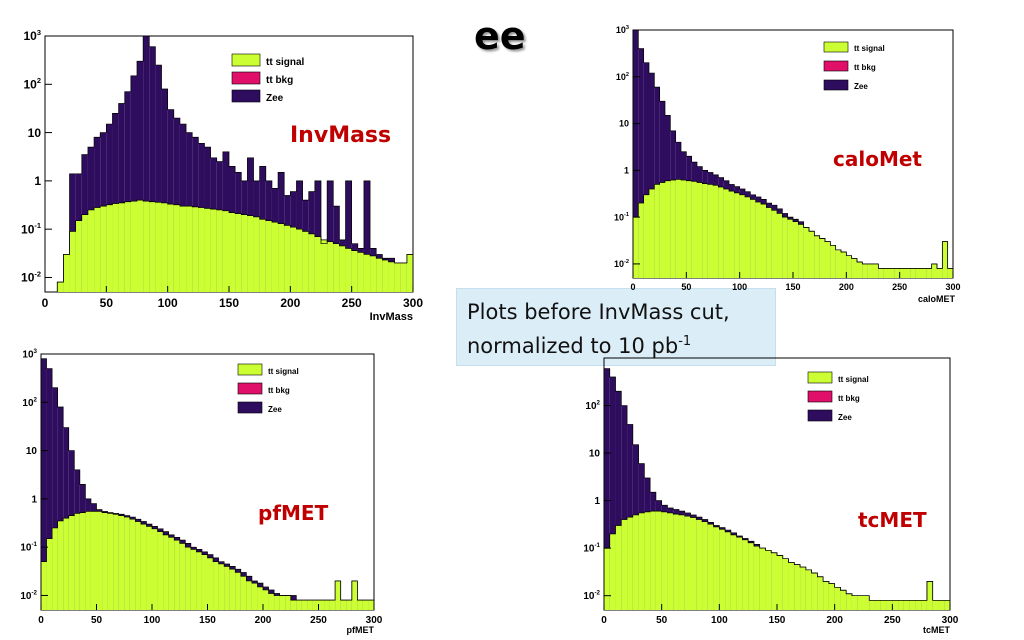  What do you see at coordinates (591, 596) in the screenshot?
I see `y-tick-label: 10⁻²` at bounding box center [591, 596].